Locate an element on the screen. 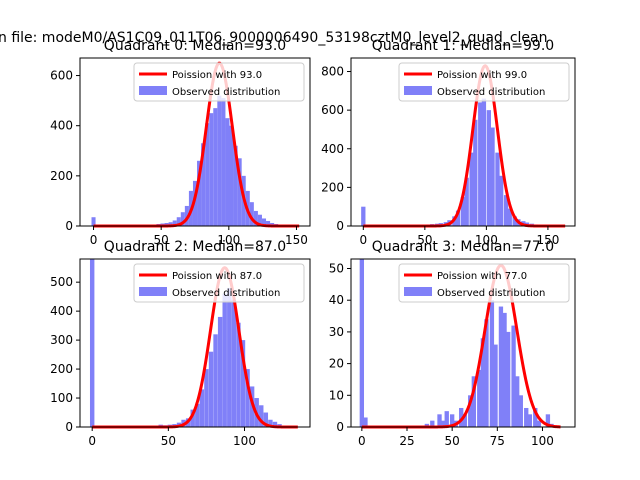 Image resolution: width=640 pixels, height=480 pixels. y-tick-label: 10 is located at coordinates (336, 395).